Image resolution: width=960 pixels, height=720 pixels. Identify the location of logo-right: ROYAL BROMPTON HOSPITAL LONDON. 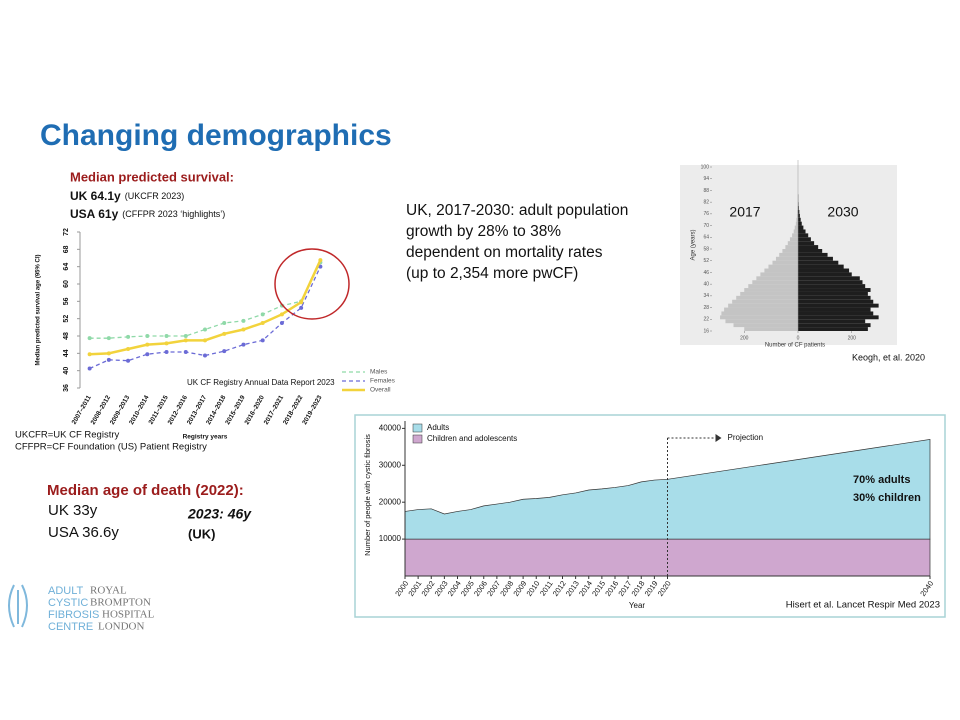
(122, 609).